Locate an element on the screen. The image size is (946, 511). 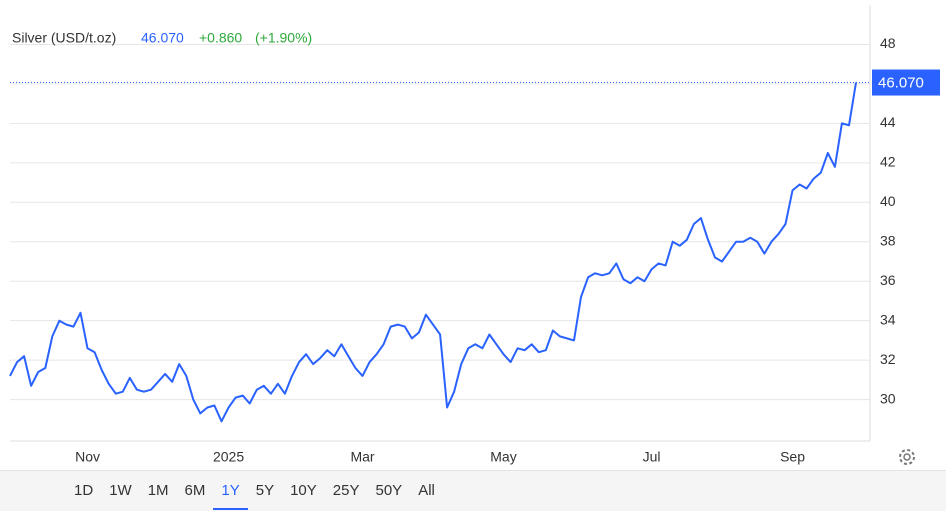
y-tick-label: 42 is located at coordinates (888, 162).